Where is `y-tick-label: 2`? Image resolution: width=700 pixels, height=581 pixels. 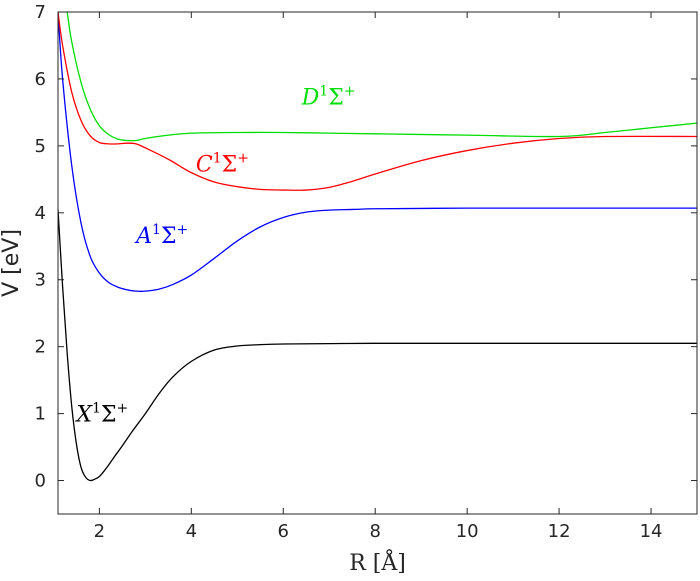
y-tick-label: 2 is located at coordinates (40, 347).